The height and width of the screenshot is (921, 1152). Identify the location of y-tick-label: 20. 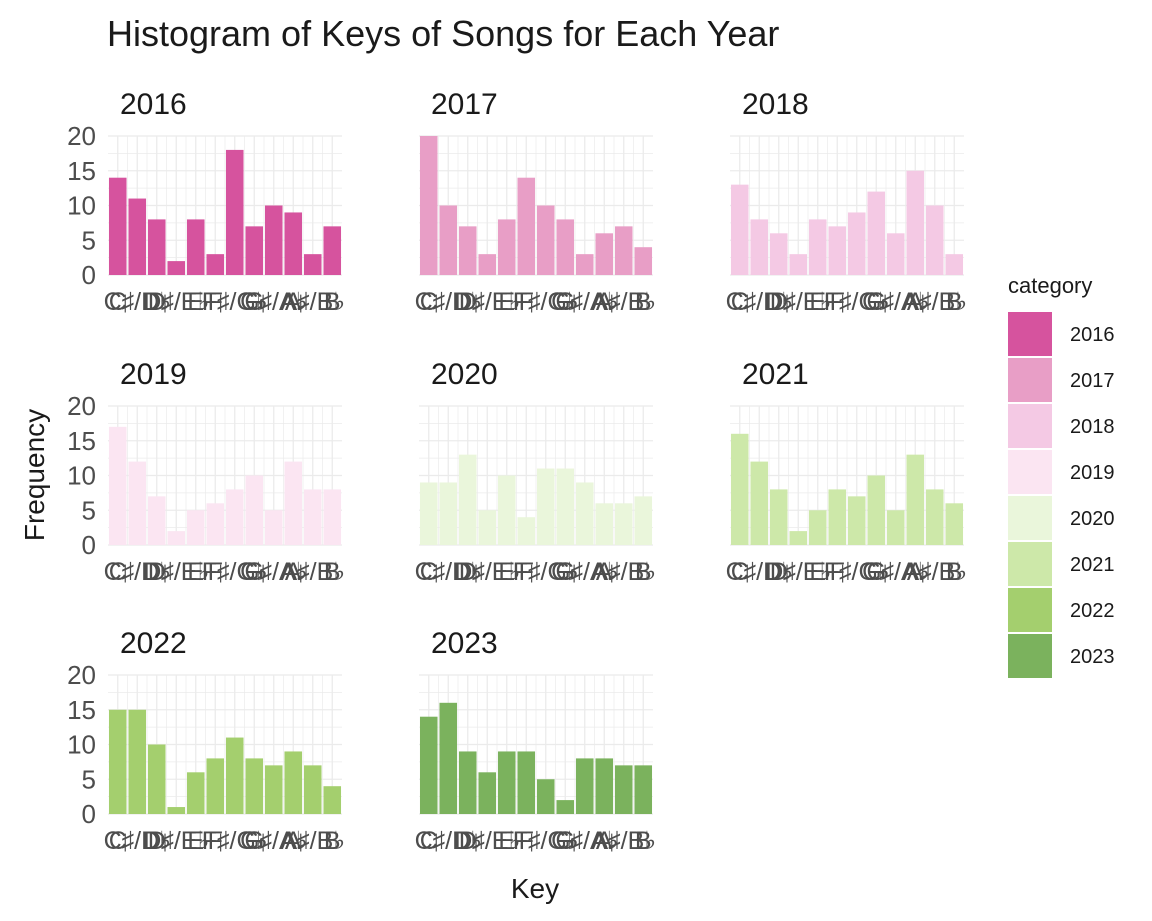
(81, 675).